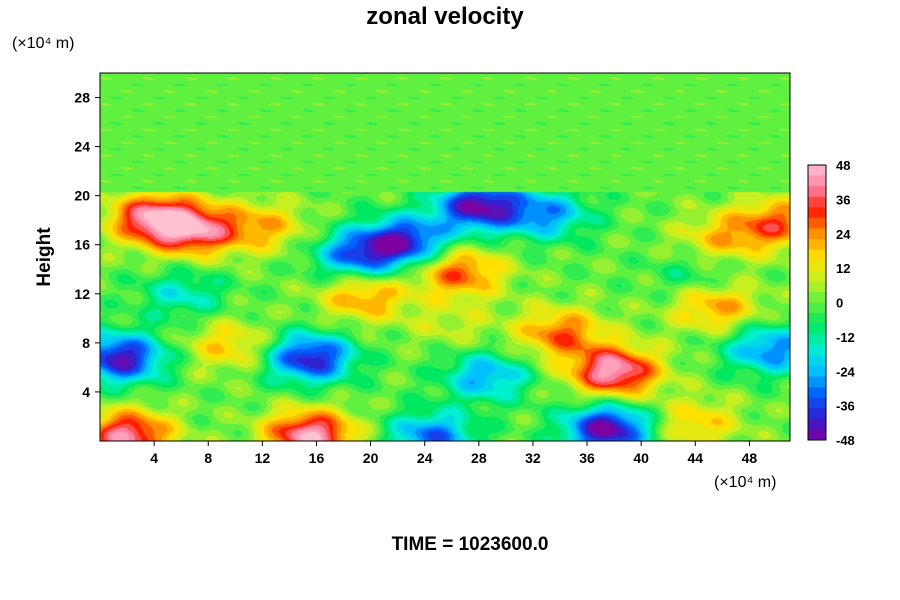 This screenshot has width=900, height=600. What do you see at coordinates (425, 458) in the screenshot?
I see `x-tick-label: 24` at bounding box center [425, 458].